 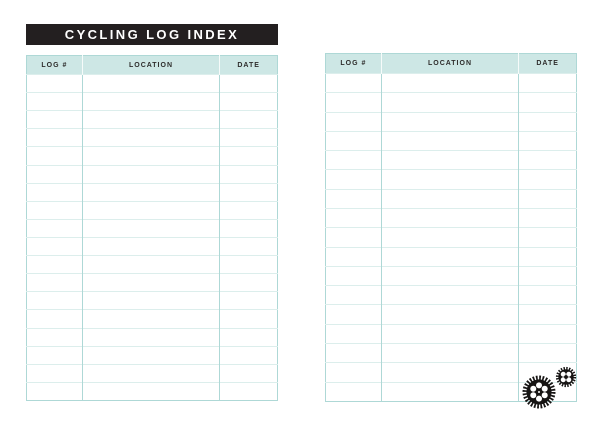 What do you see at coordinates (566, 377) in the screenshot?
I see `sprocket-gear-icon` at bounding box center [566, 377].